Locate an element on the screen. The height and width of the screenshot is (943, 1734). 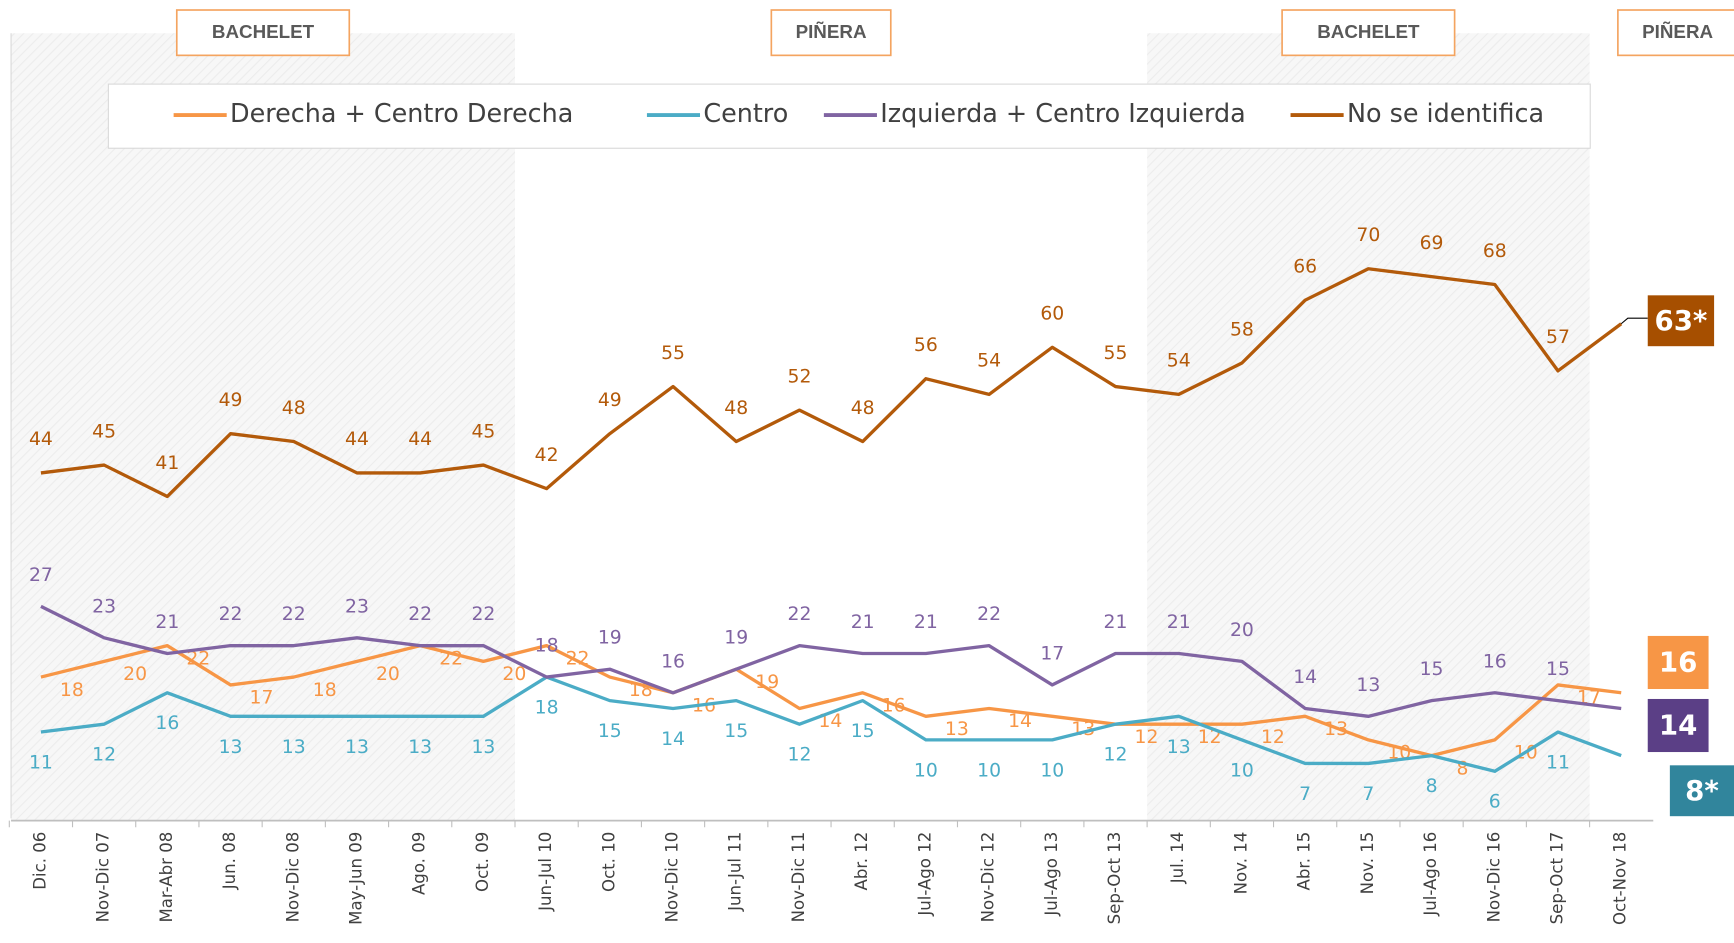
end-label: 16 is located at coordinates (1678, 662).